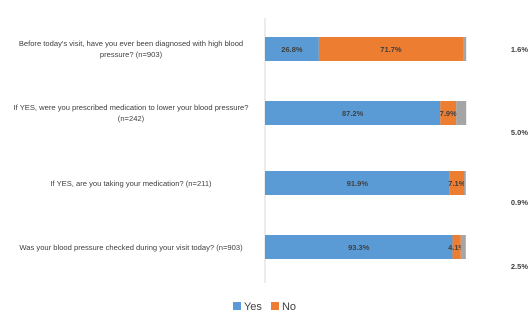 Image resolution: width=529 pixels, height=325 pixels. I want to click on data-label-yes: 91.9%, so click(358, 183).